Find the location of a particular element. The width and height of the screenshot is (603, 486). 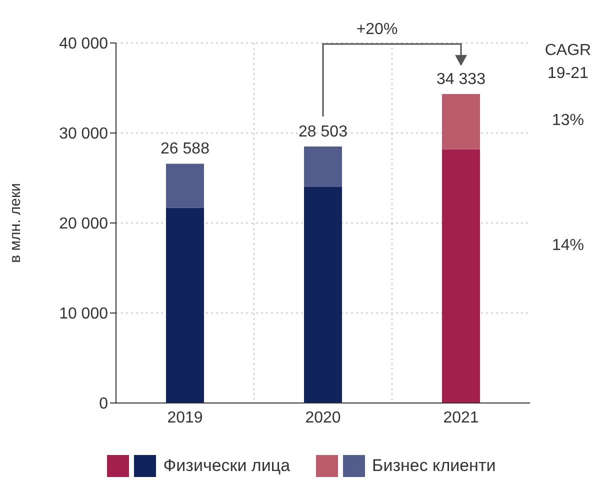

text: 14% is located at coordinates (568, 245).